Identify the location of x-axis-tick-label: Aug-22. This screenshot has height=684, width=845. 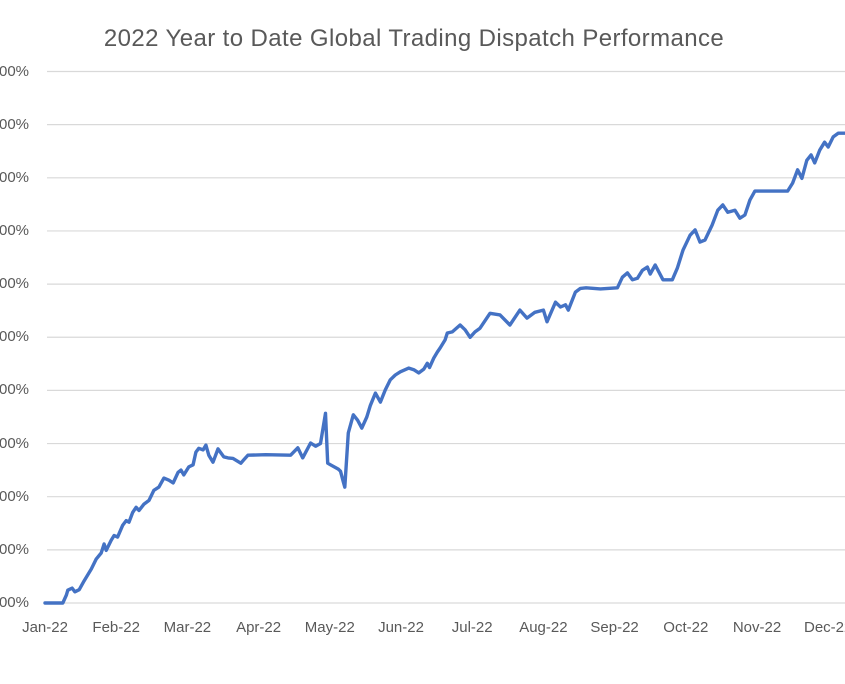
(543, 627).